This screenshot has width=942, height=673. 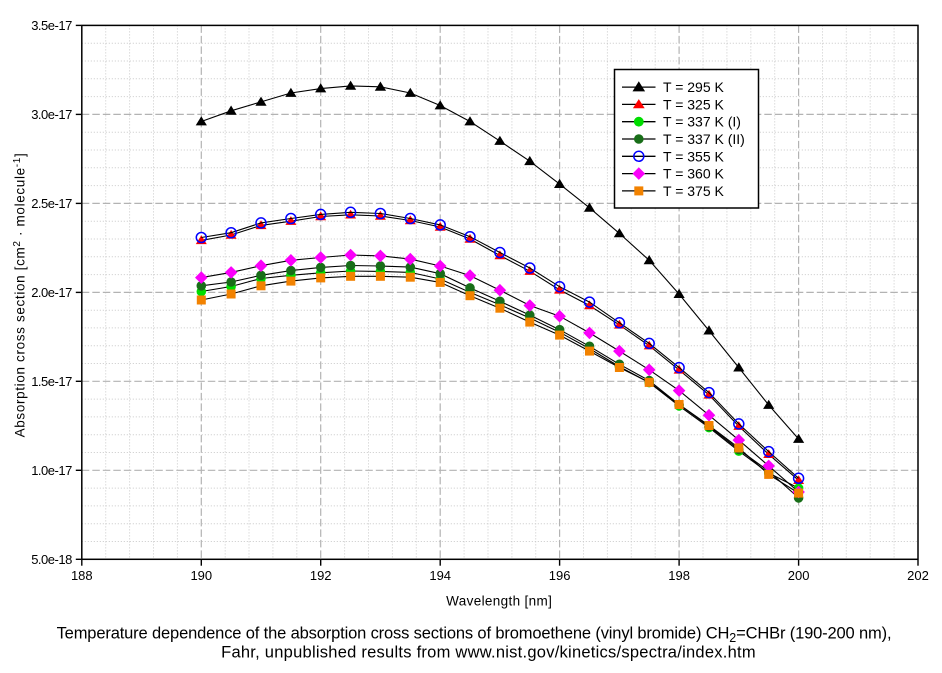 I want to click on svg-text: T = 375 K, so click(x=694, y=191).